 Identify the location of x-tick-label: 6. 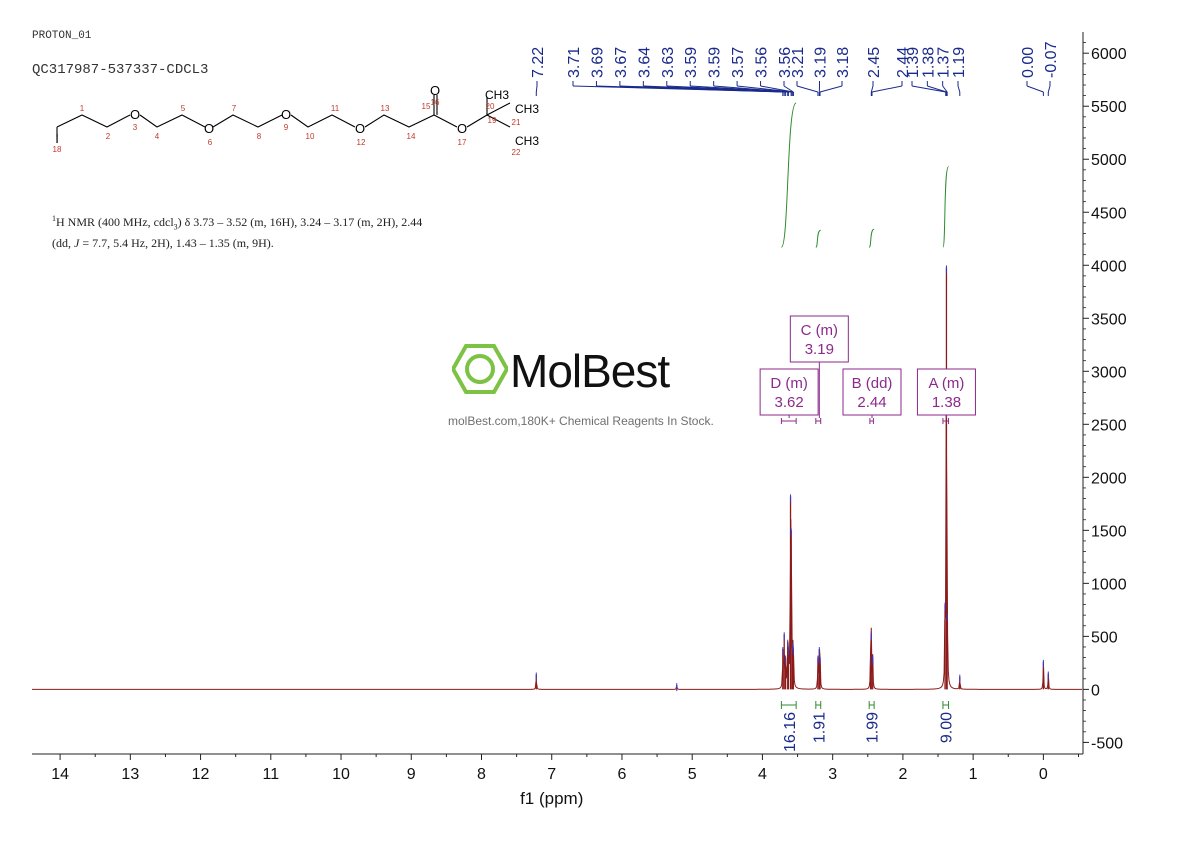
(622, 774).